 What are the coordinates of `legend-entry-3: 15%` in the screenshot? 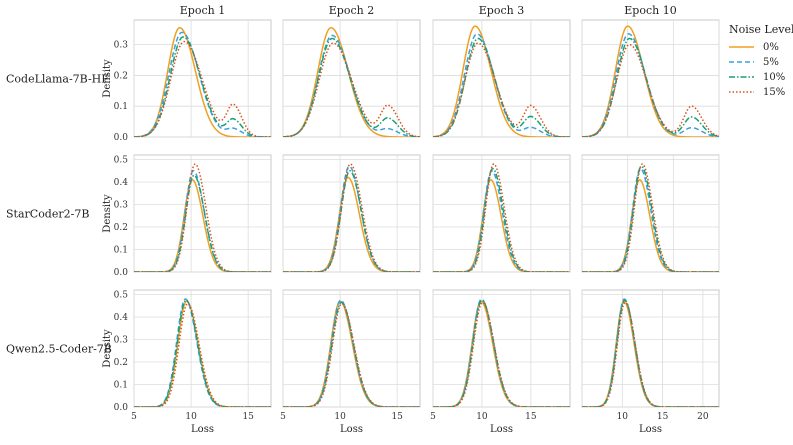 It's located at (774, 92).